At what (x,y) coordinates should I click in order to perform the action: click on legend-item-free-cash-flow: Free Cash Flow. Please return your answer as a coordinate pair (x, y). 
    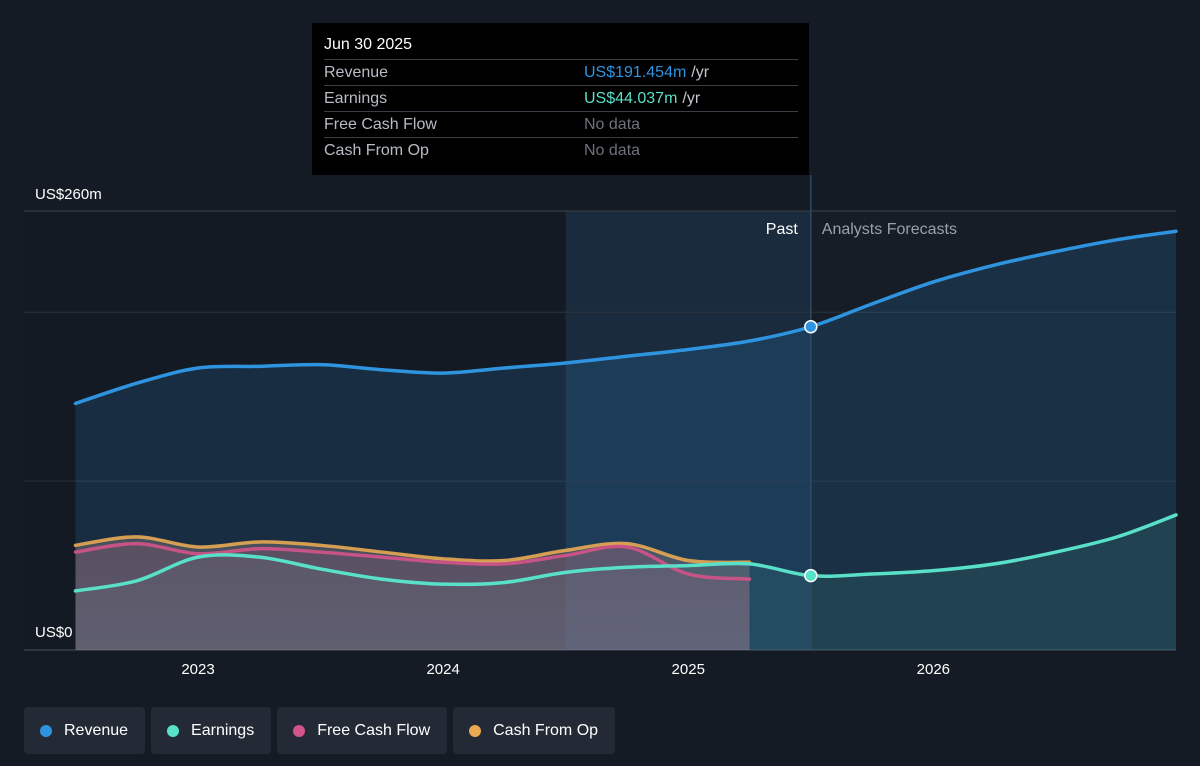
    Looking at the image, I should click on (362, 730).